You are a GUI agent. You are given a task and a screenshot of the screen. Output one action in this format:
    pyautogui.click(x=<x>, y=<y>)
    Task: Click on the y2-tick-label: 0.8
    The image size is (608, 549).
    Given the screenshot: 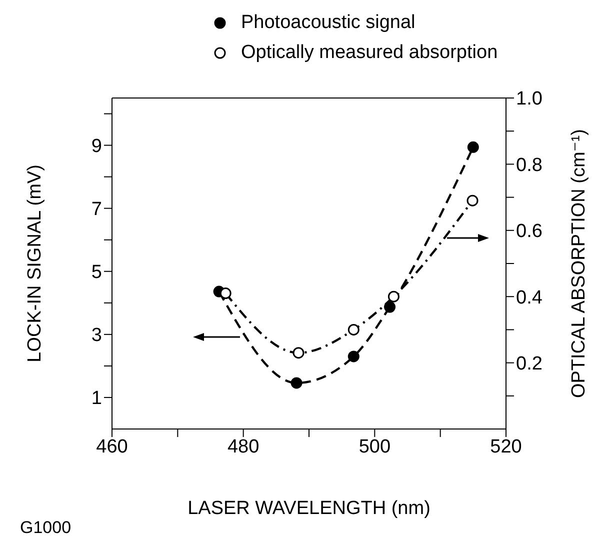 What is the action you would take?
    pyautogui.click(x=529, y=165)
    